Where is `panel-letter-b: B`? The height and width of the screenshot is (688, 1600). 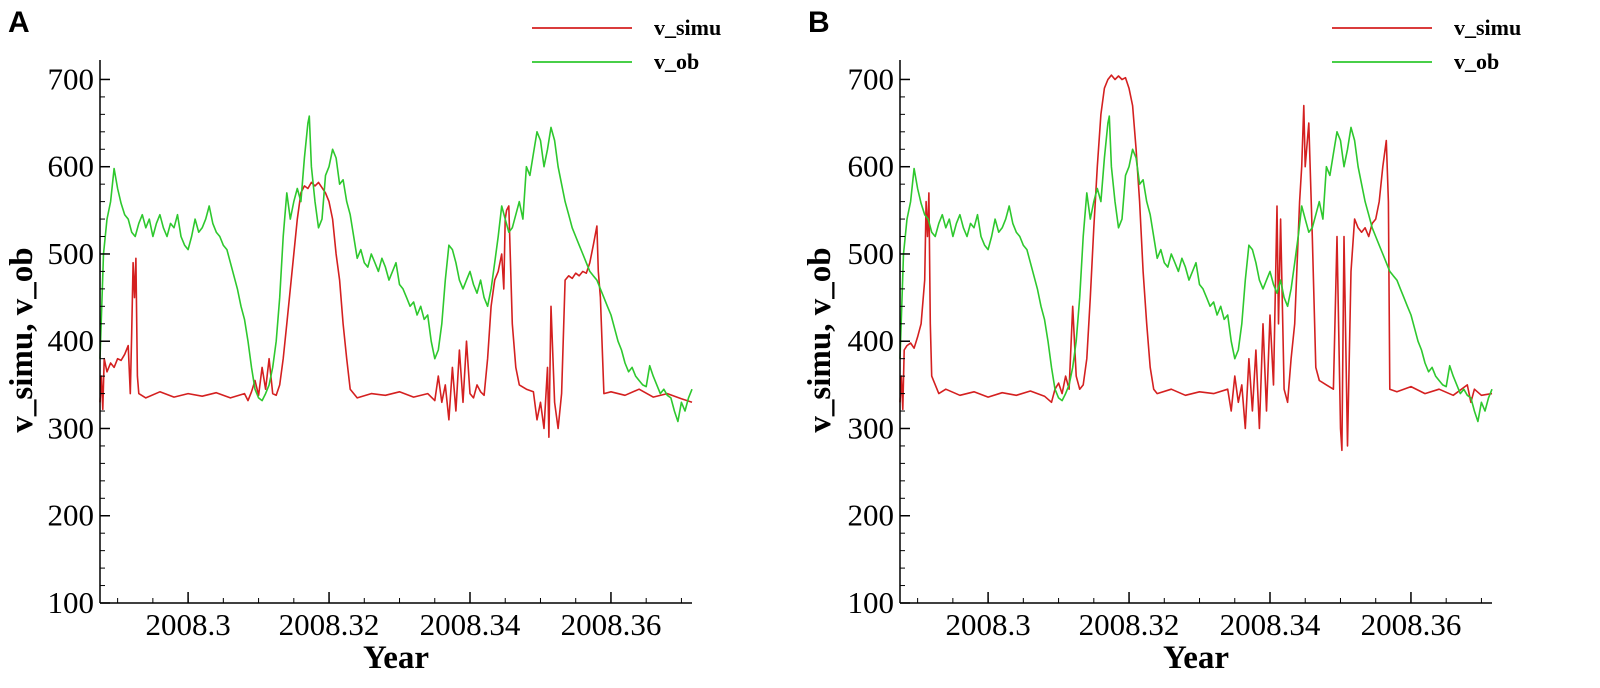
panel-letter-b: B is located at coordinates (819, 22).